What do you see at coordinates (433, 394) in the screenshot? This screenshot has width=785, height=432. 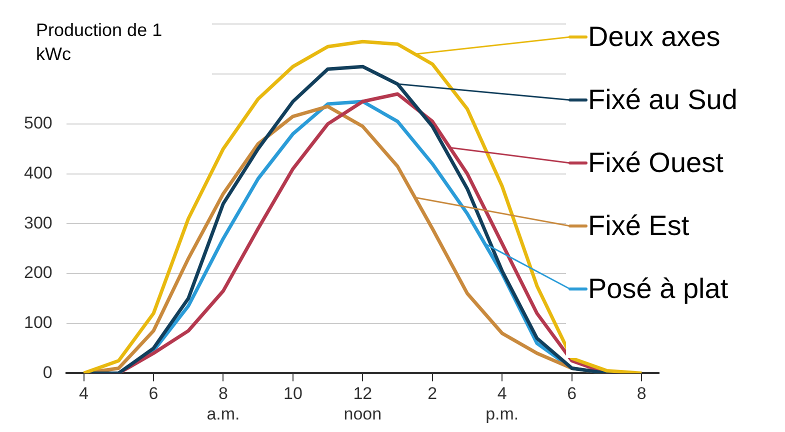 I see `x-tick-label: 2` at bounding box center [433, 394].